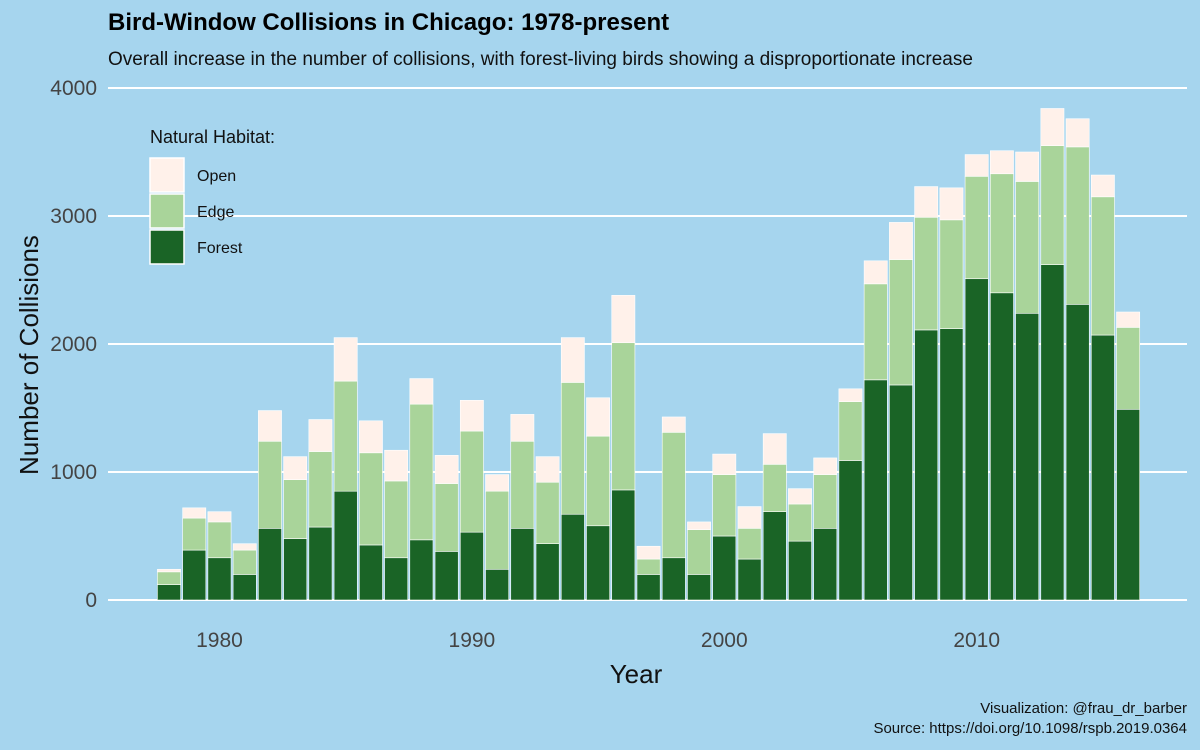 This screenshot has height=750, width=1200. What do you see at coordinates (1077, 452) in the screenshot?
I see `bar-forest-2014` at bounding box center [1077, 452].